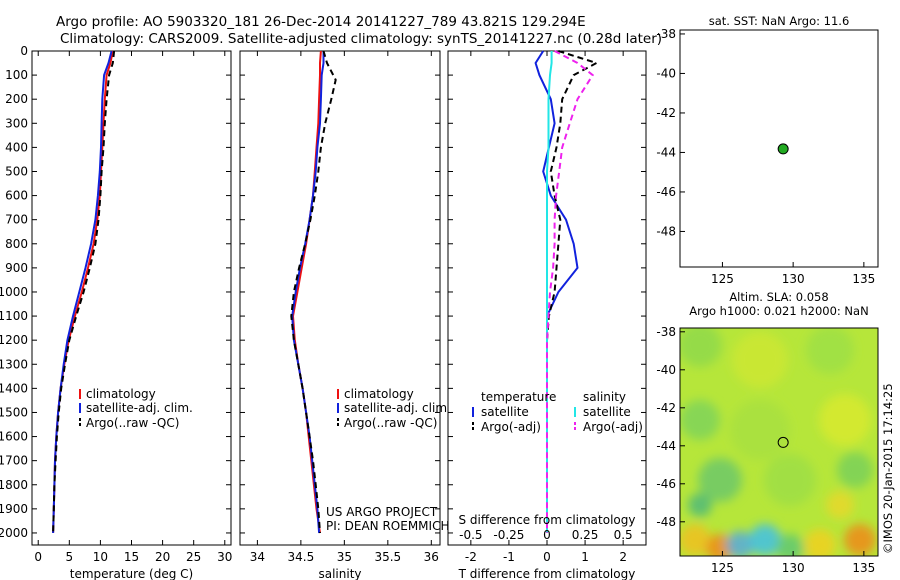 The height and width of the screenshot is (580, 900). Describe the element at coordinates (666, 152) in the screenshot. I see `y-tick-label: -44` at that location.